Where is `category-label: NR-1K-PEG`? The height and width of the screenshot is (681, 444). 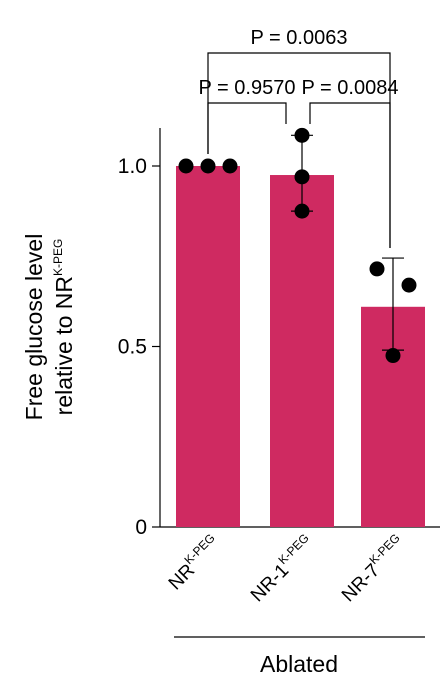
category-label: NR-1K-PEG is located at coordinates (281, 568).